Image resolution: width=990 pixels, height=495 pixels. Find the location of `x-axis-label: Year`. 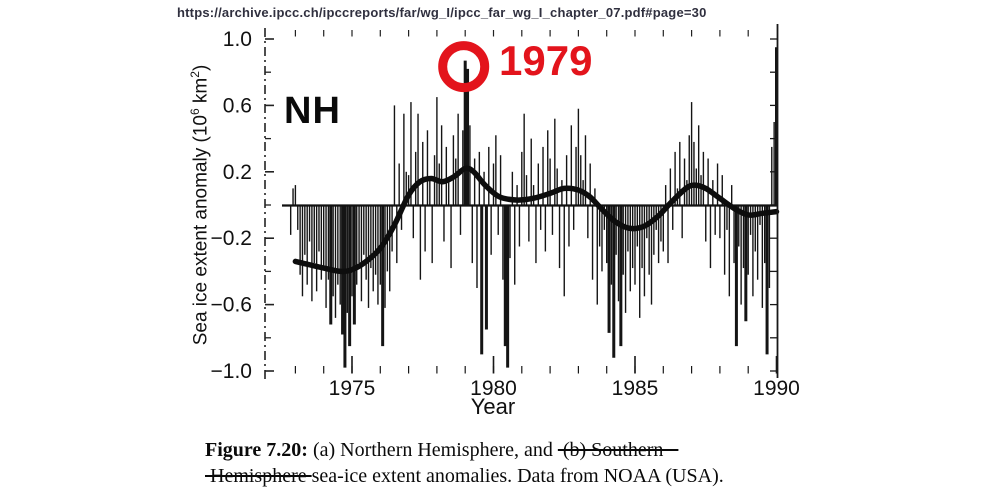

x-axis-label: Year is located at coordinates (493, 406).